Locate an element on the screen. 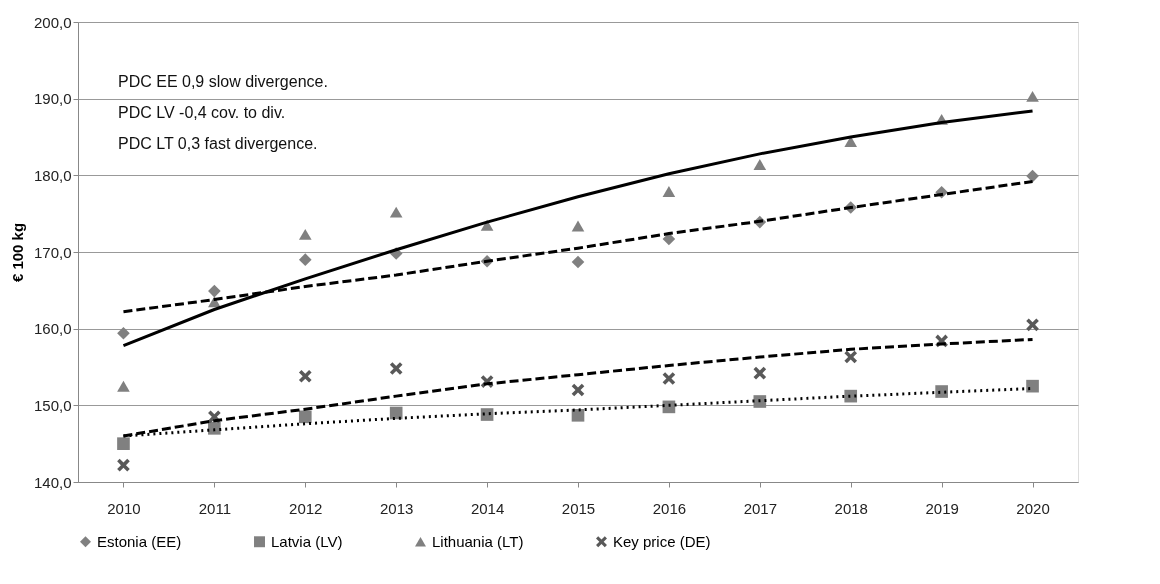 This screenshot has width=1160, height=584. x-tick-label: 2013 is located at coordinates (396, 508).